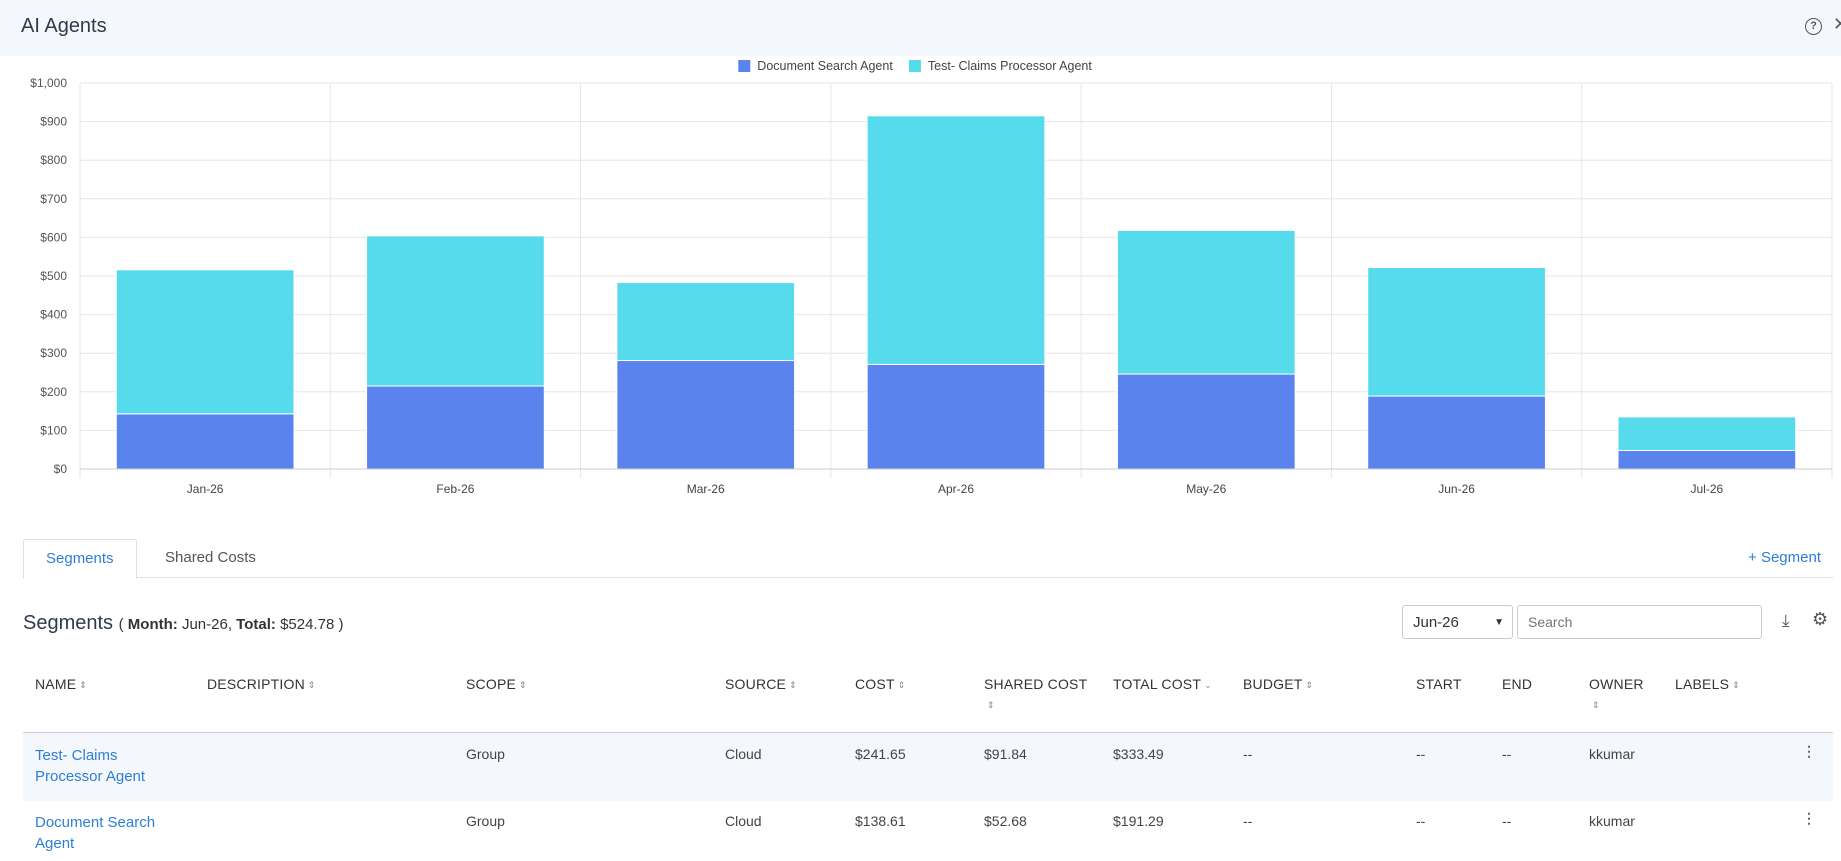  I want to click on cell-total-cost: $333.49, so click(1138, 754).